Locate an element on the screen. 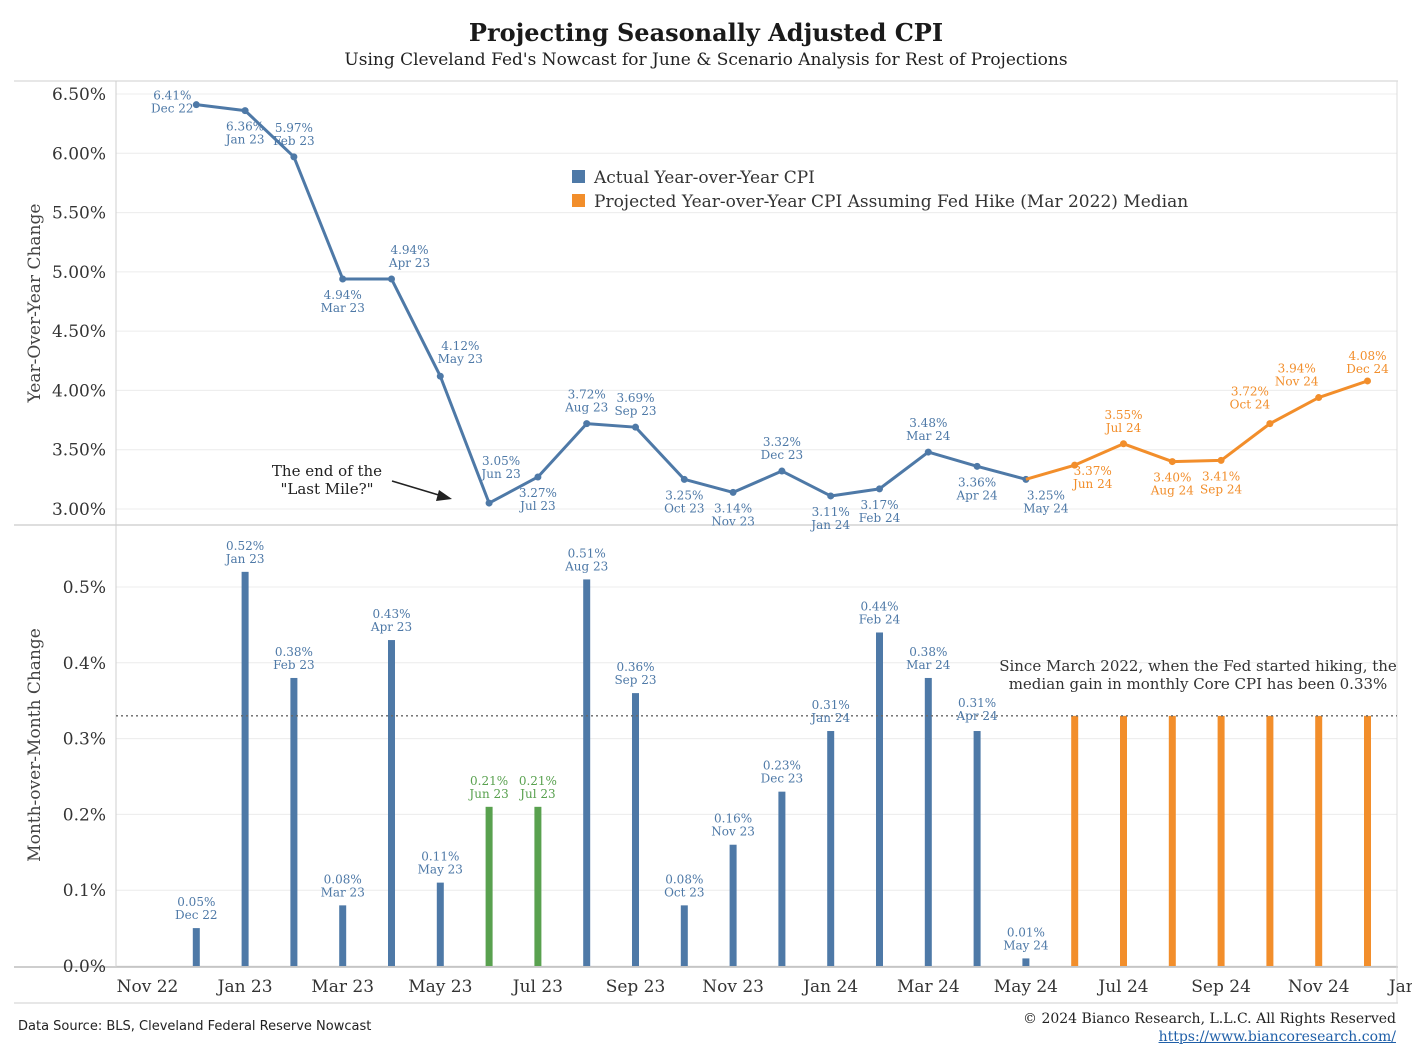 This screenshot has width=1412, height=1059. mom-date-label: Mar 23 is located at coordinates (343, 892).